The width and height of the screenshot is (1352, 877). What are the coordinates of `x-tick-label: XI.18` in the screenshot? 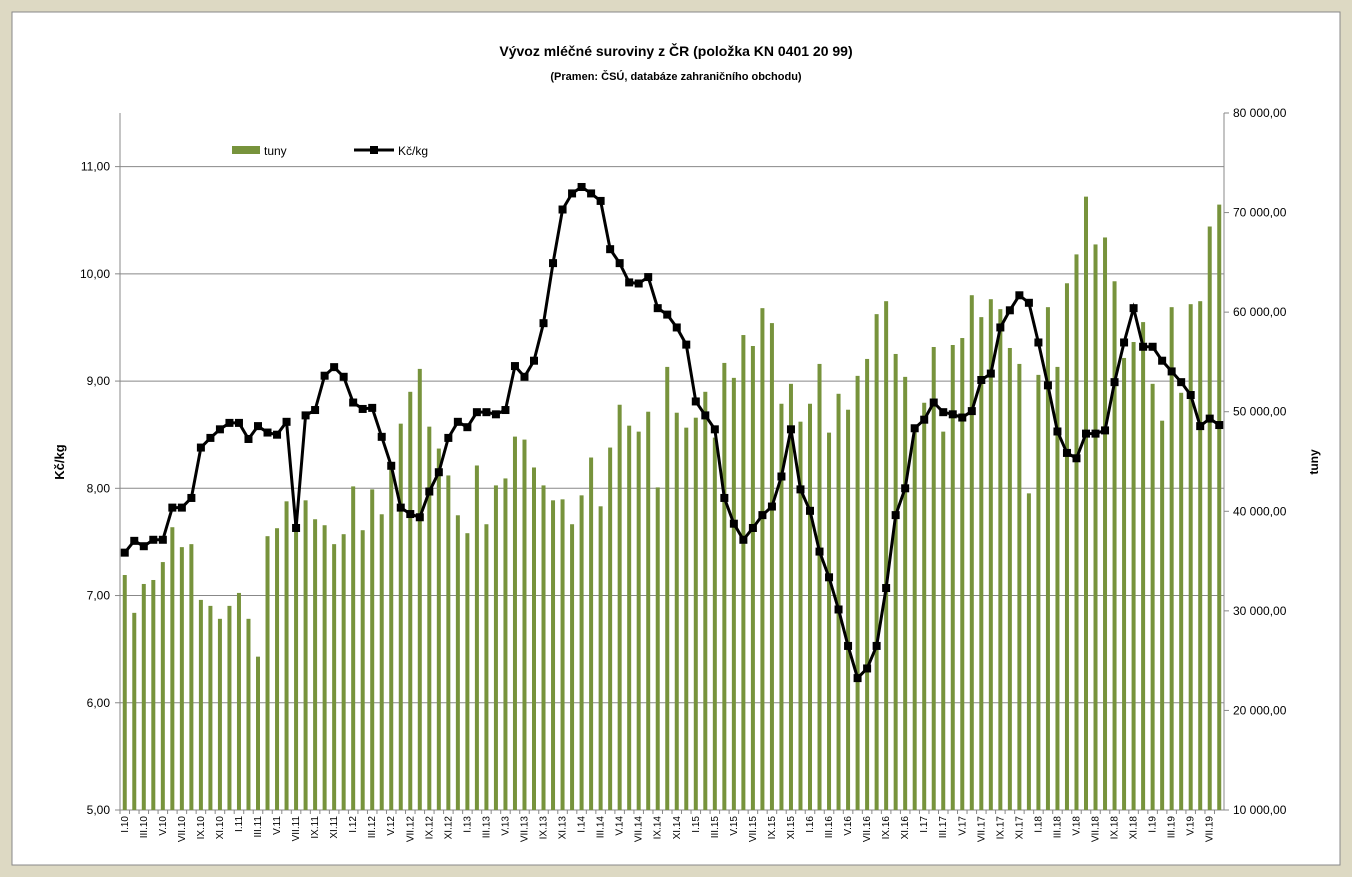 It's located at (1134, 828).